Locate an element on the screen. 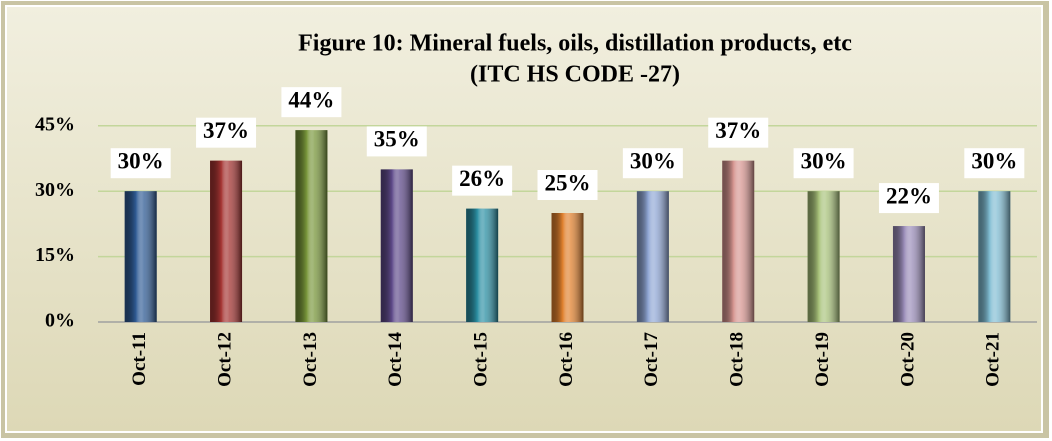  x-tick-label: Oct-21 is located at coordinates (993, 359).